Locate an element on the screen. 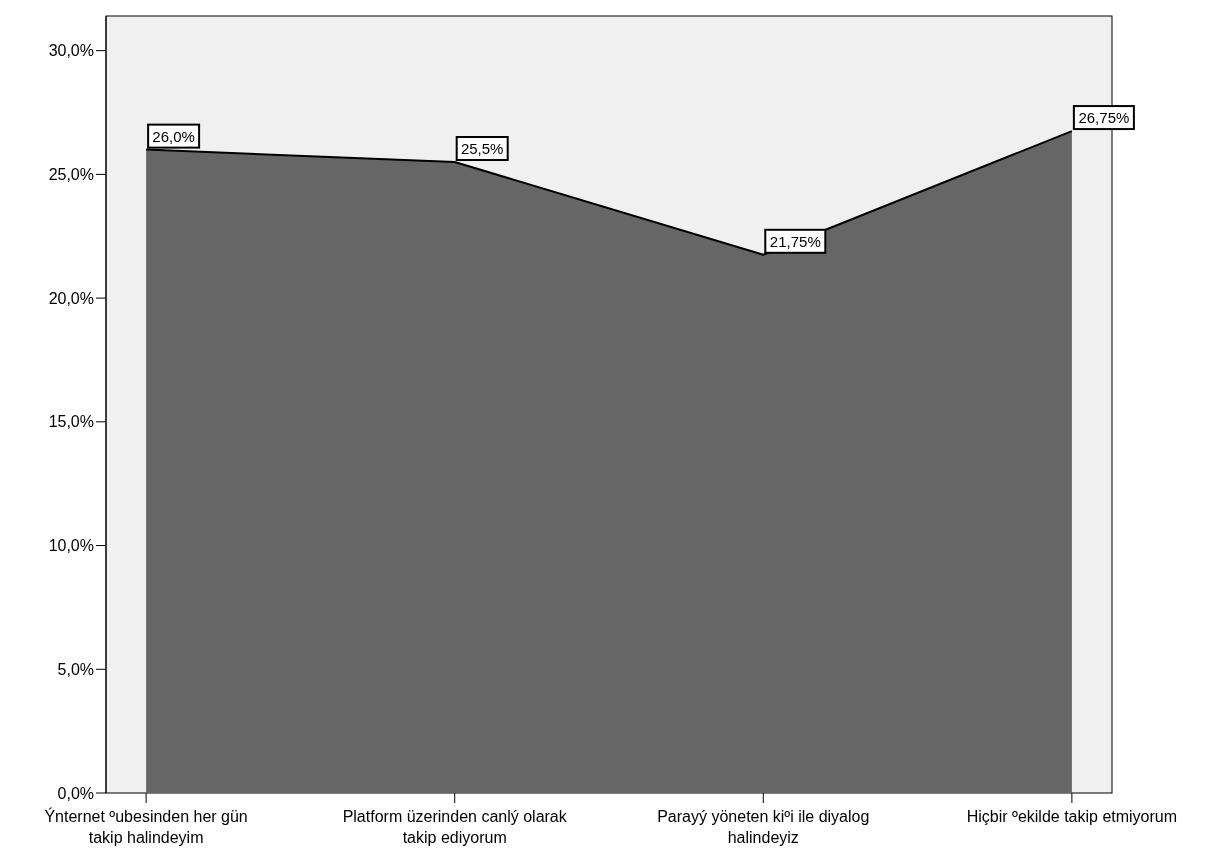 The width and height of the screenshot is (1220, 863). y-tick-label: 20,0% is located at coordinates (71, 298).